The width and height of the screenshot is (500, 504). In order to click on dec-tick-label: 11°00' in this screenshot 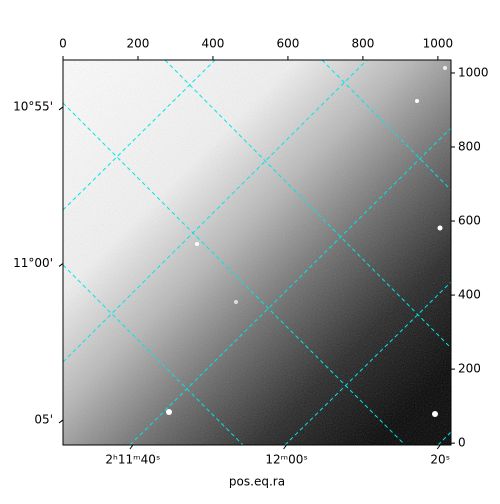, I will do `click(33, 263)`.